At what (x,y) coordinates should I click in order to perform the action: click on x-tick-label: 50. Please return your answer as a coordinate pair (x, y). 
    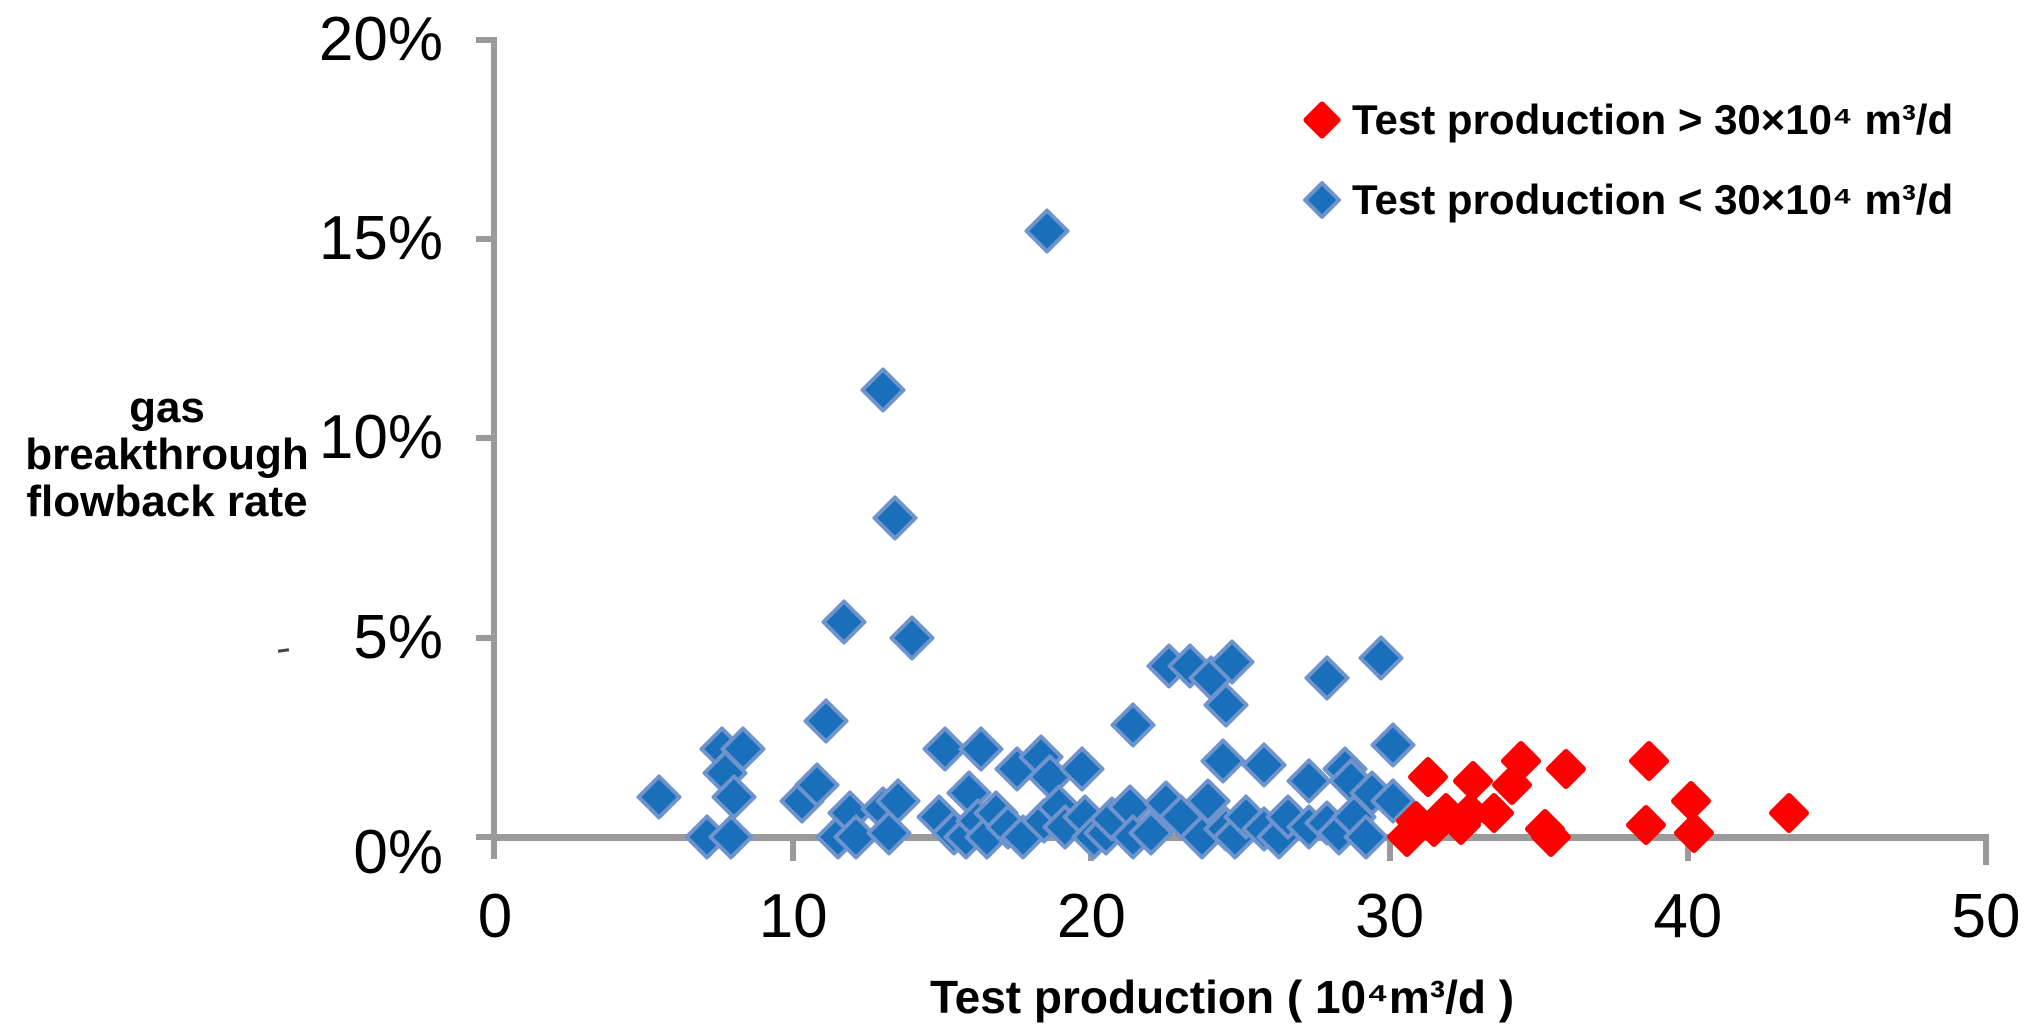
    Looking at the image, I should click on (1986, 916).